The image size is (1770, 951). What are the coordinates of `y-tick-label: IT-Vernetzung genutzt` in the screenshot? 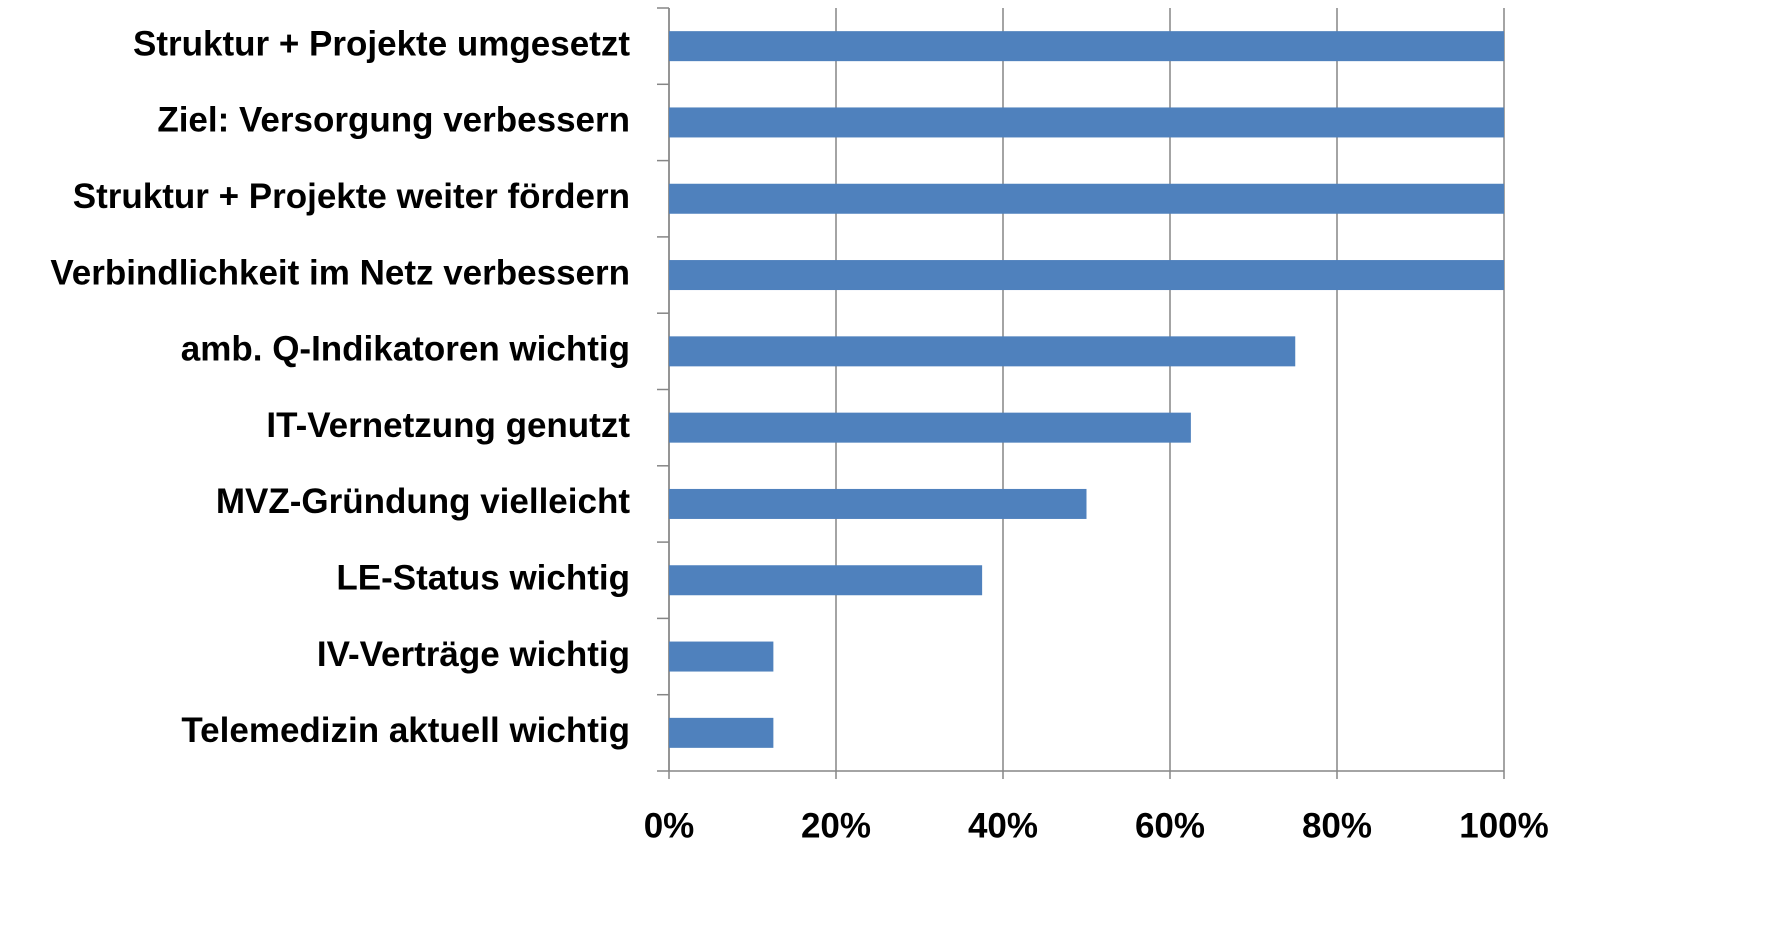 It's located at (448, 425).